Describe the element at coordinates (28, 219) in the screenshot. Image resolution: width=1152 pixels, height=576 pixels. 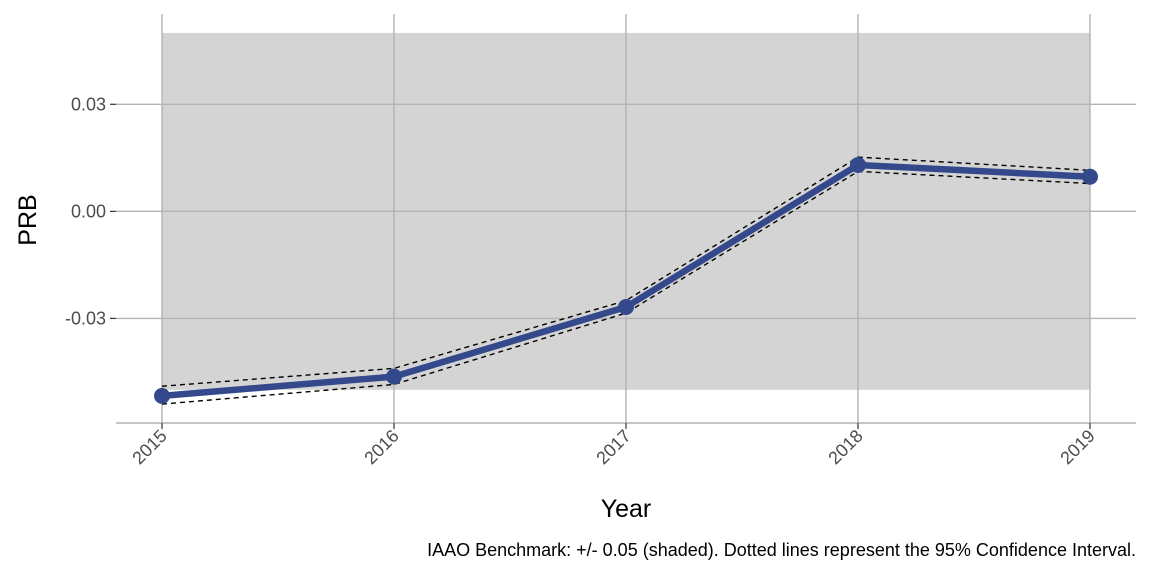
I see `y-axis-title: PRB` at that location.